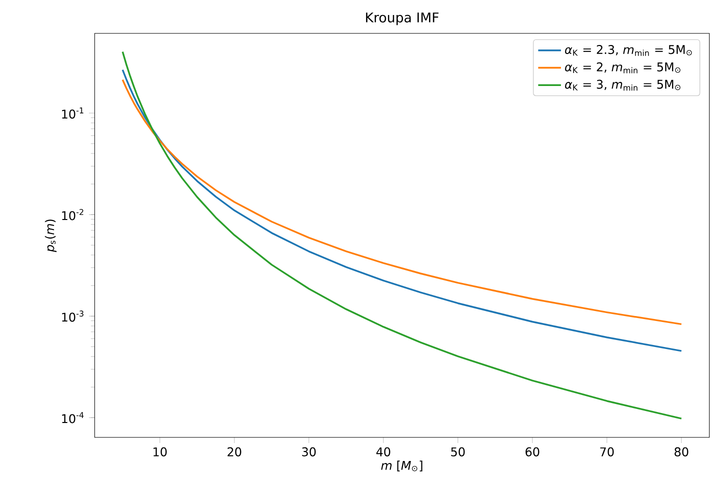 Image resolution: width=712 pixels, height=496 pixels. What do you see at coordinates (73, 418) in the screenshot?
I see `y-tick-label: 10$^{-4}$` at bounding box center [73, 418].